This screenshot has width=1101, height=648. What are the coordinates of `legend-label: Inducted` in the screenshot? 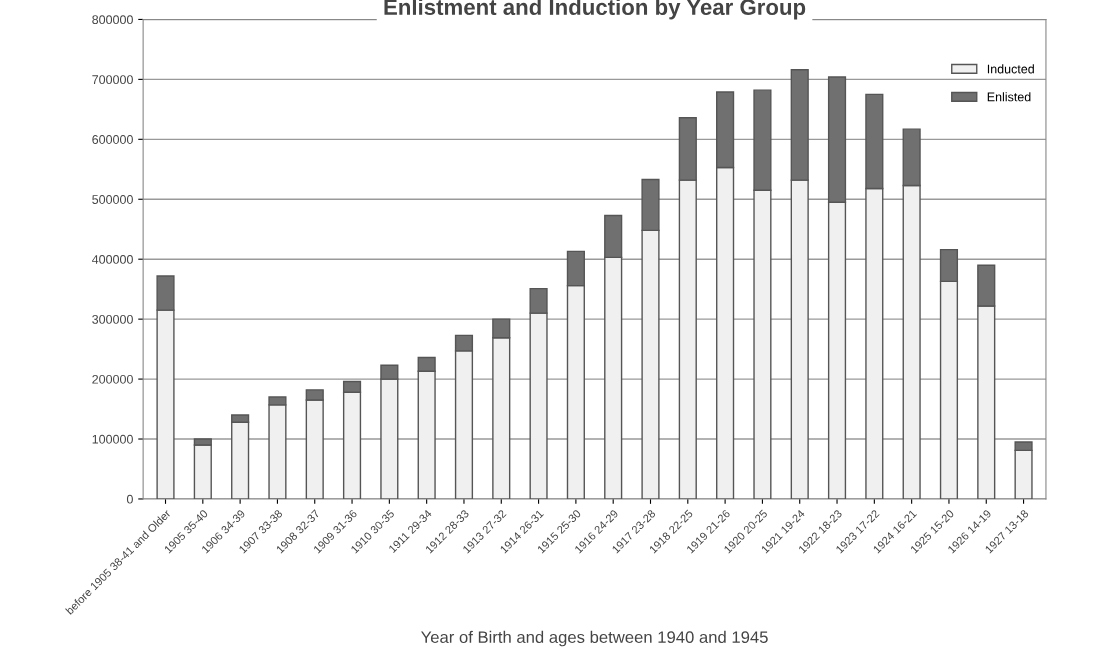 It's located at (1010, 69).